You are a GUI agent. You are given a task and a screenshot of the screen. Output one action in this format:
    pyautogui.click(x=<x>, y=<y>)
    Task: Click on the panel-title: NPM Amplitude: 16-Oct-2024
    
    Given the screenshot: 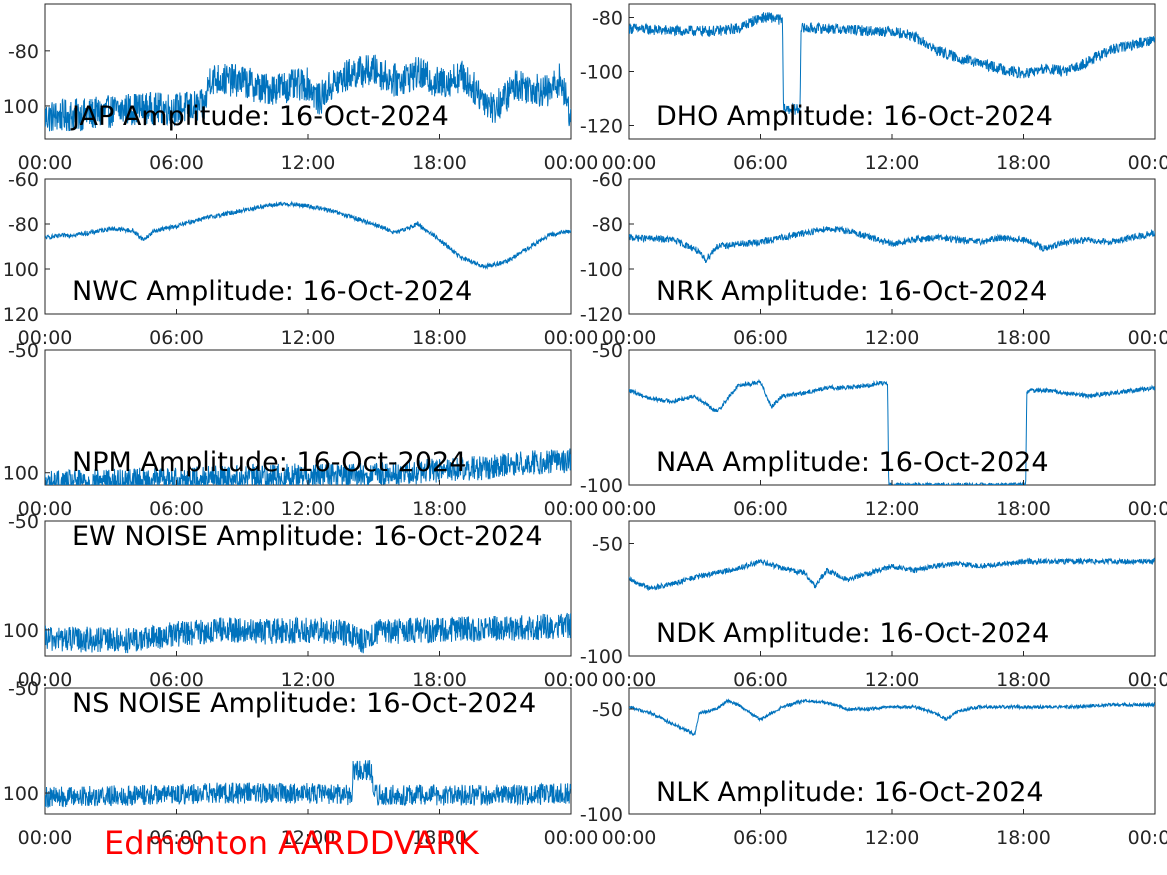 What is the action you would take?
    pyautogui.click(x=269, y=462)
    